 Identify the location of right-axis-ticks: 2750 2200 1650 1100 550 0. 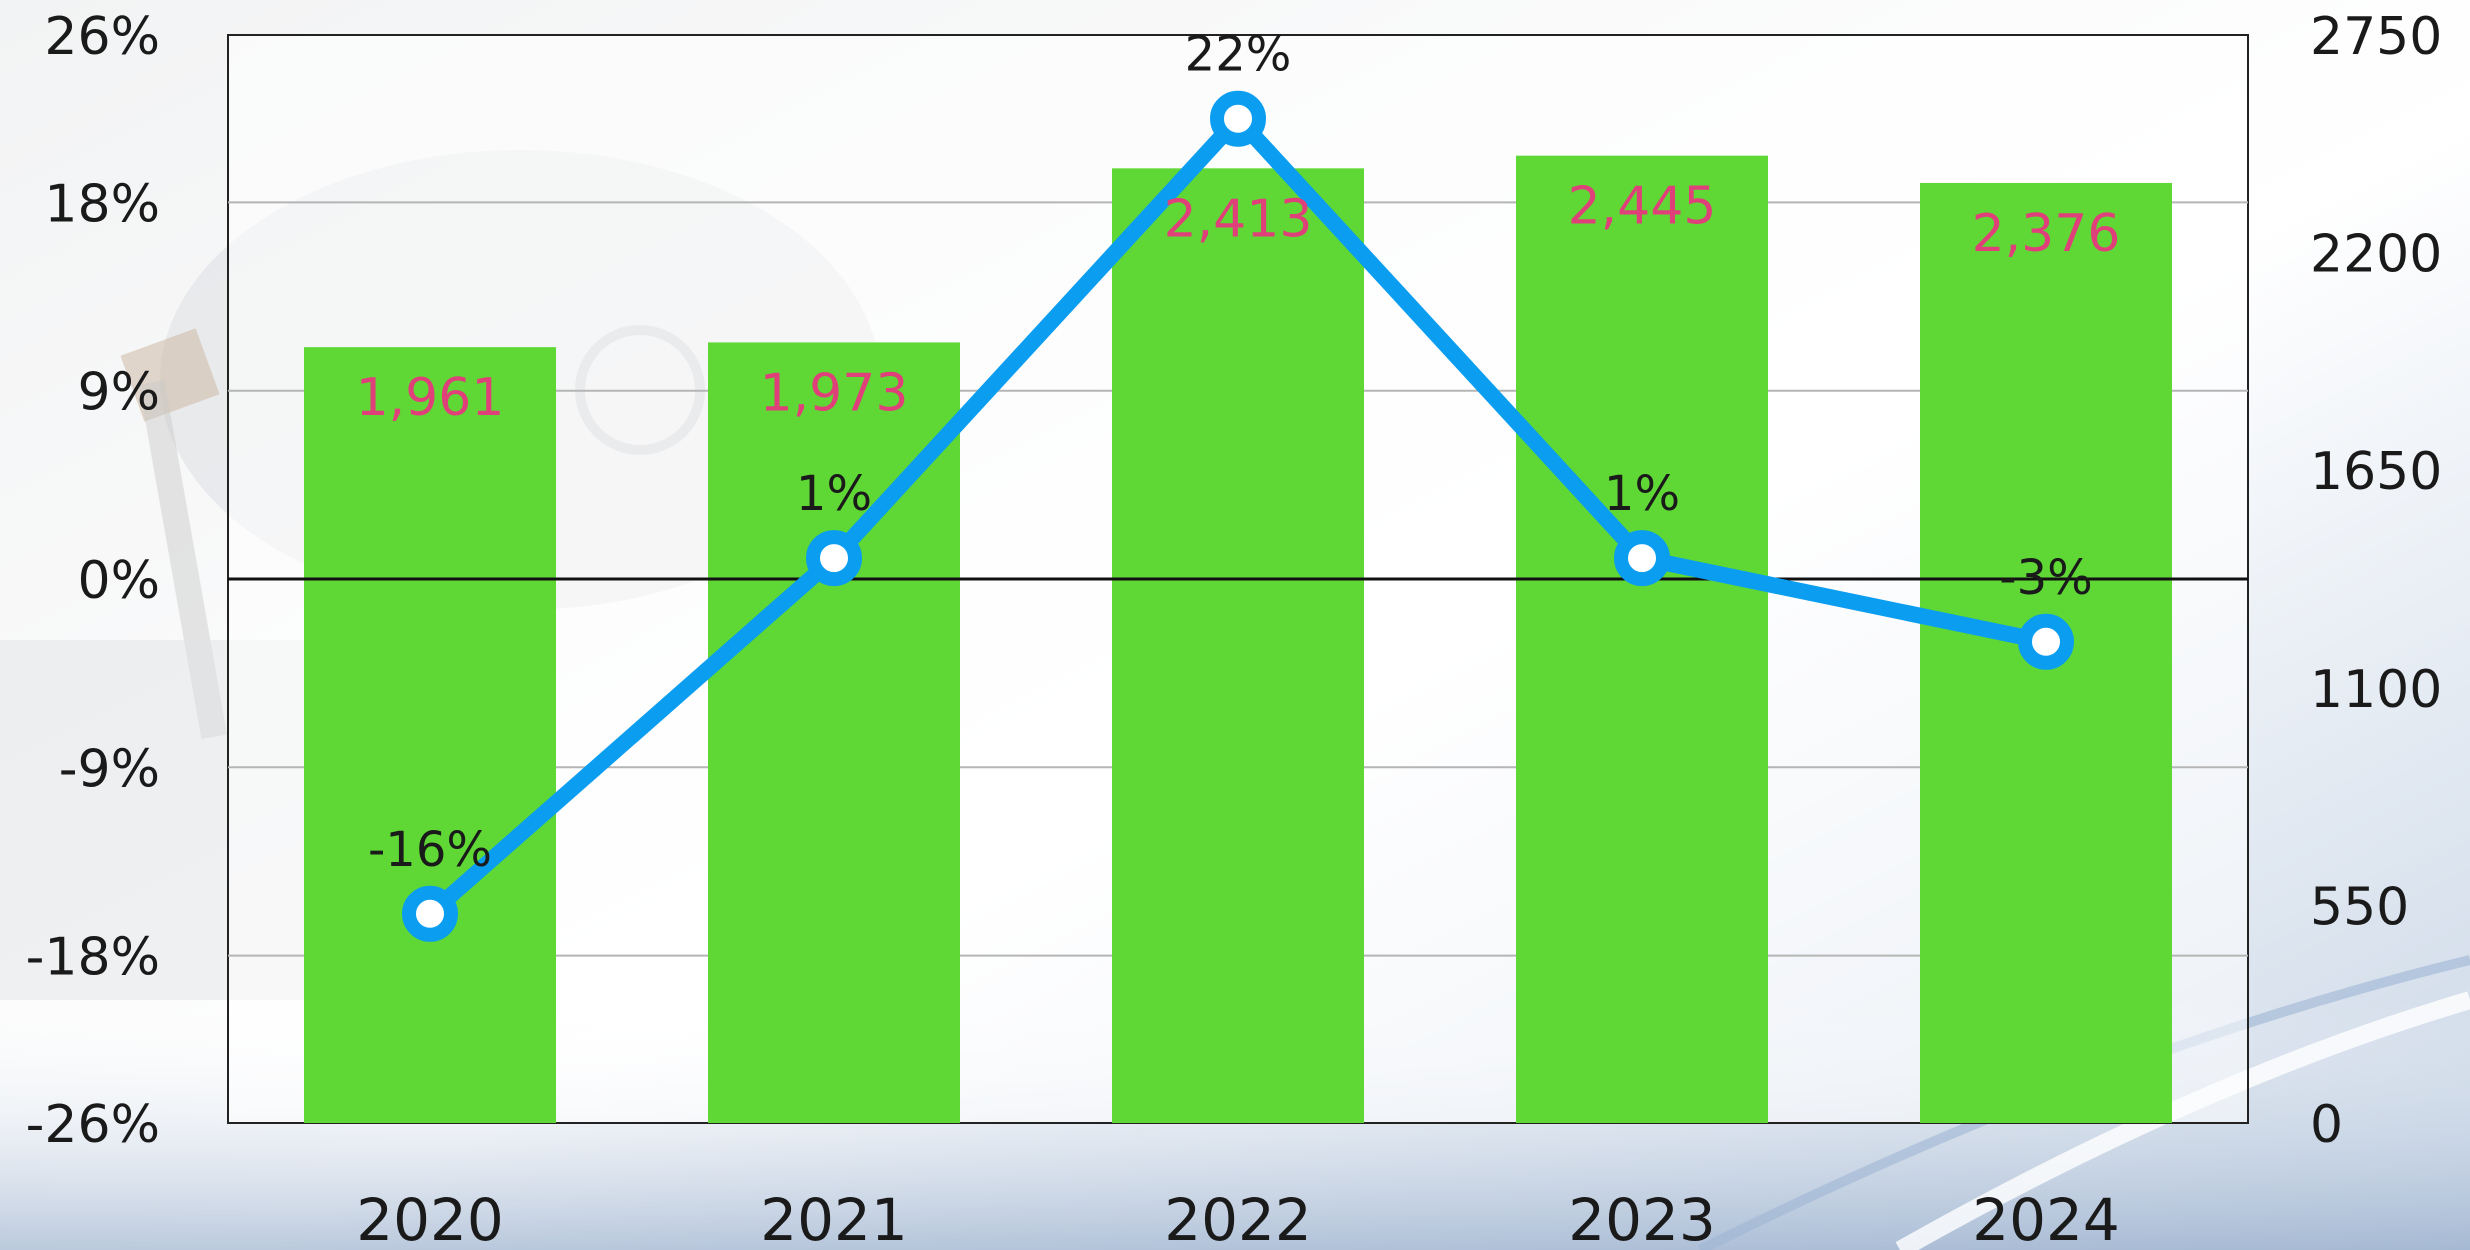
(2376, 581).